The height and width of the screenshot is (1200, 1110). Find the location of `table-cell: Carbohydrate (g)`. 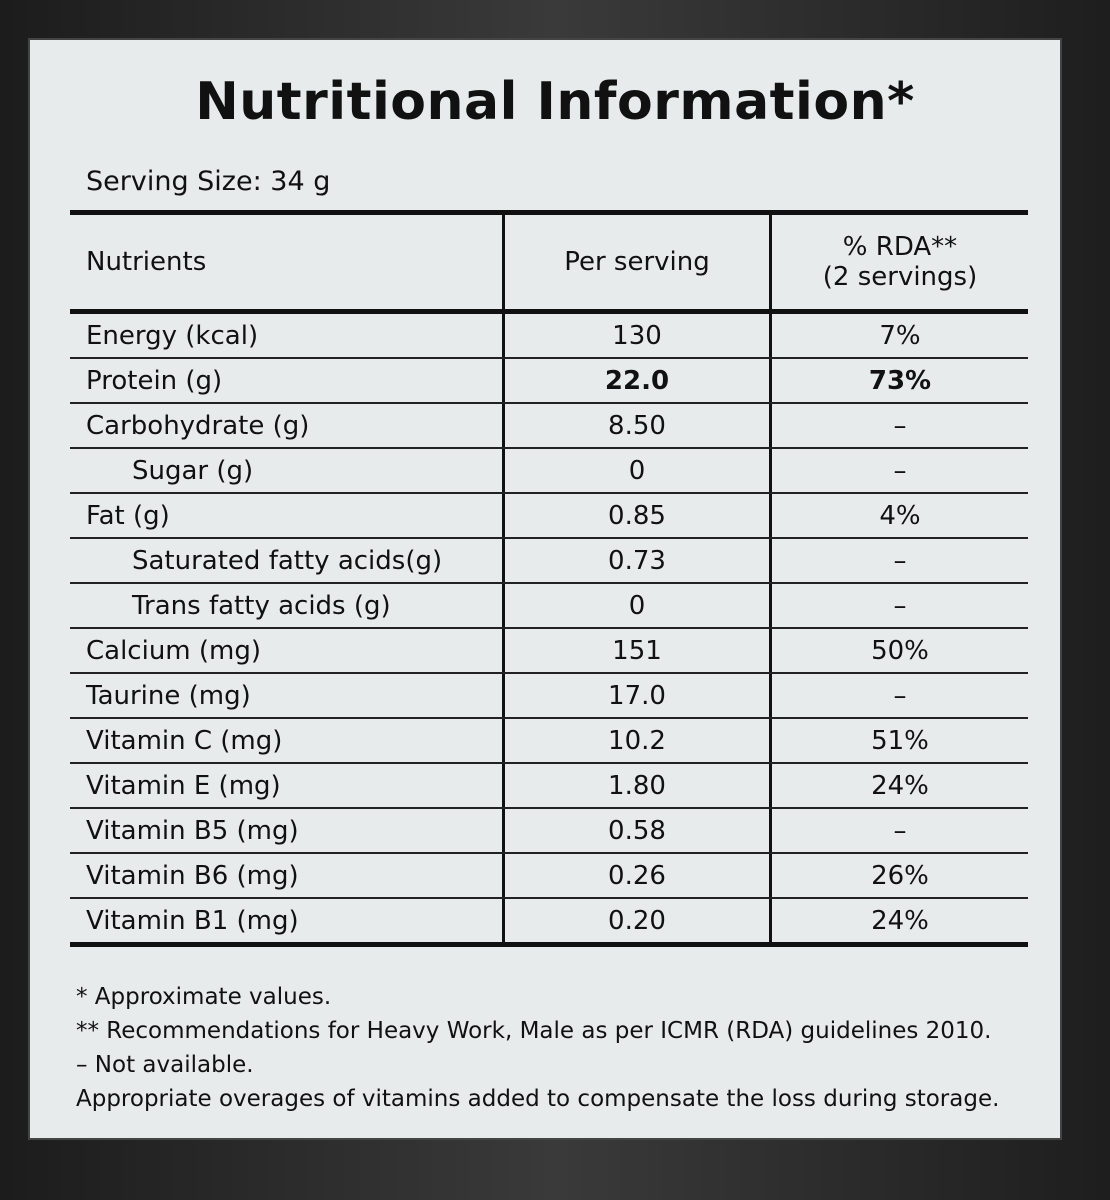

table-cell: Carbohydrate (g) is located at coordinates (198, 425).